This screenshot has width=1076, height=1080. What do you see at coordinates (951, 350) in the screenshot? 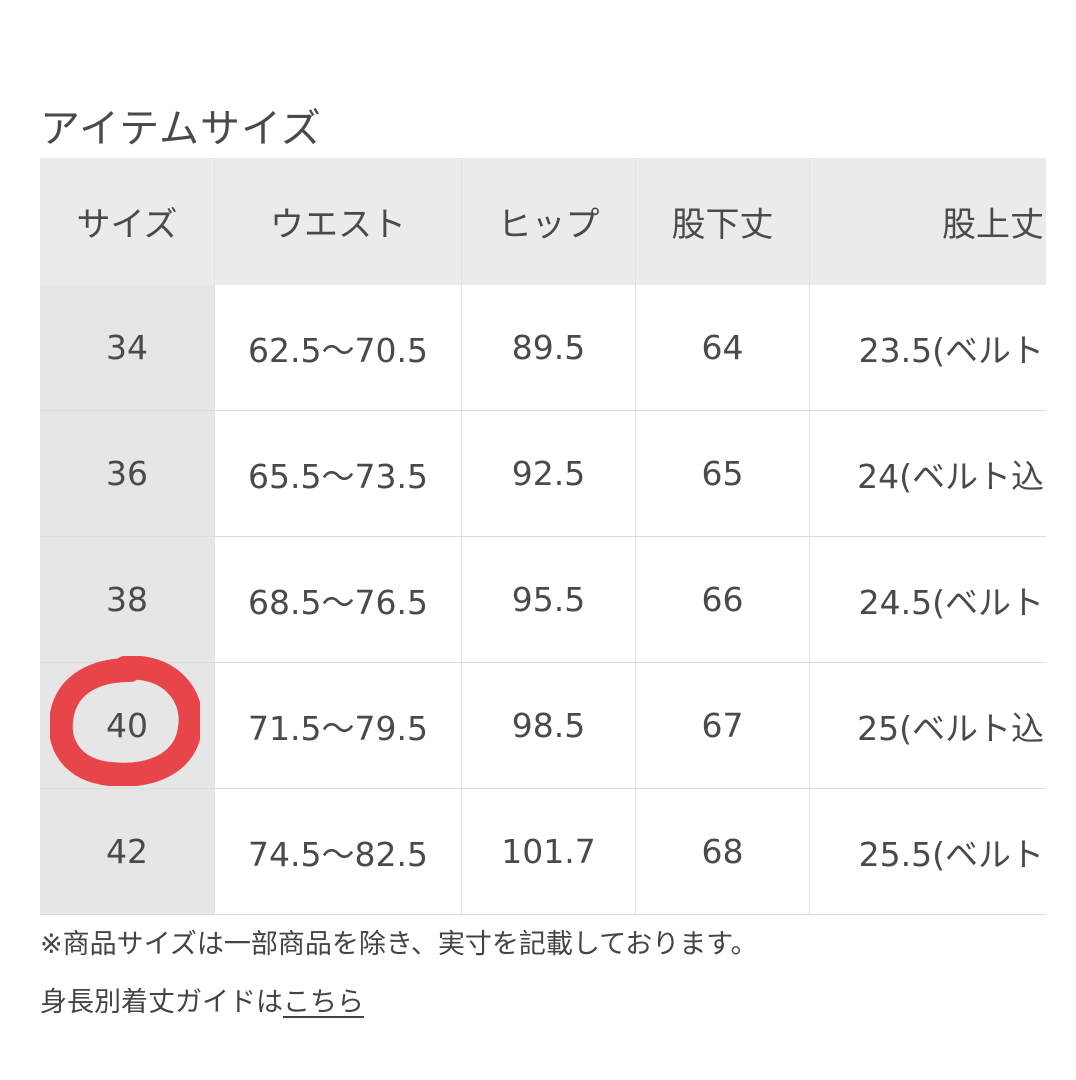
I see `cell-rise: 23.5(ベルト` at bounding box center [951, 350].